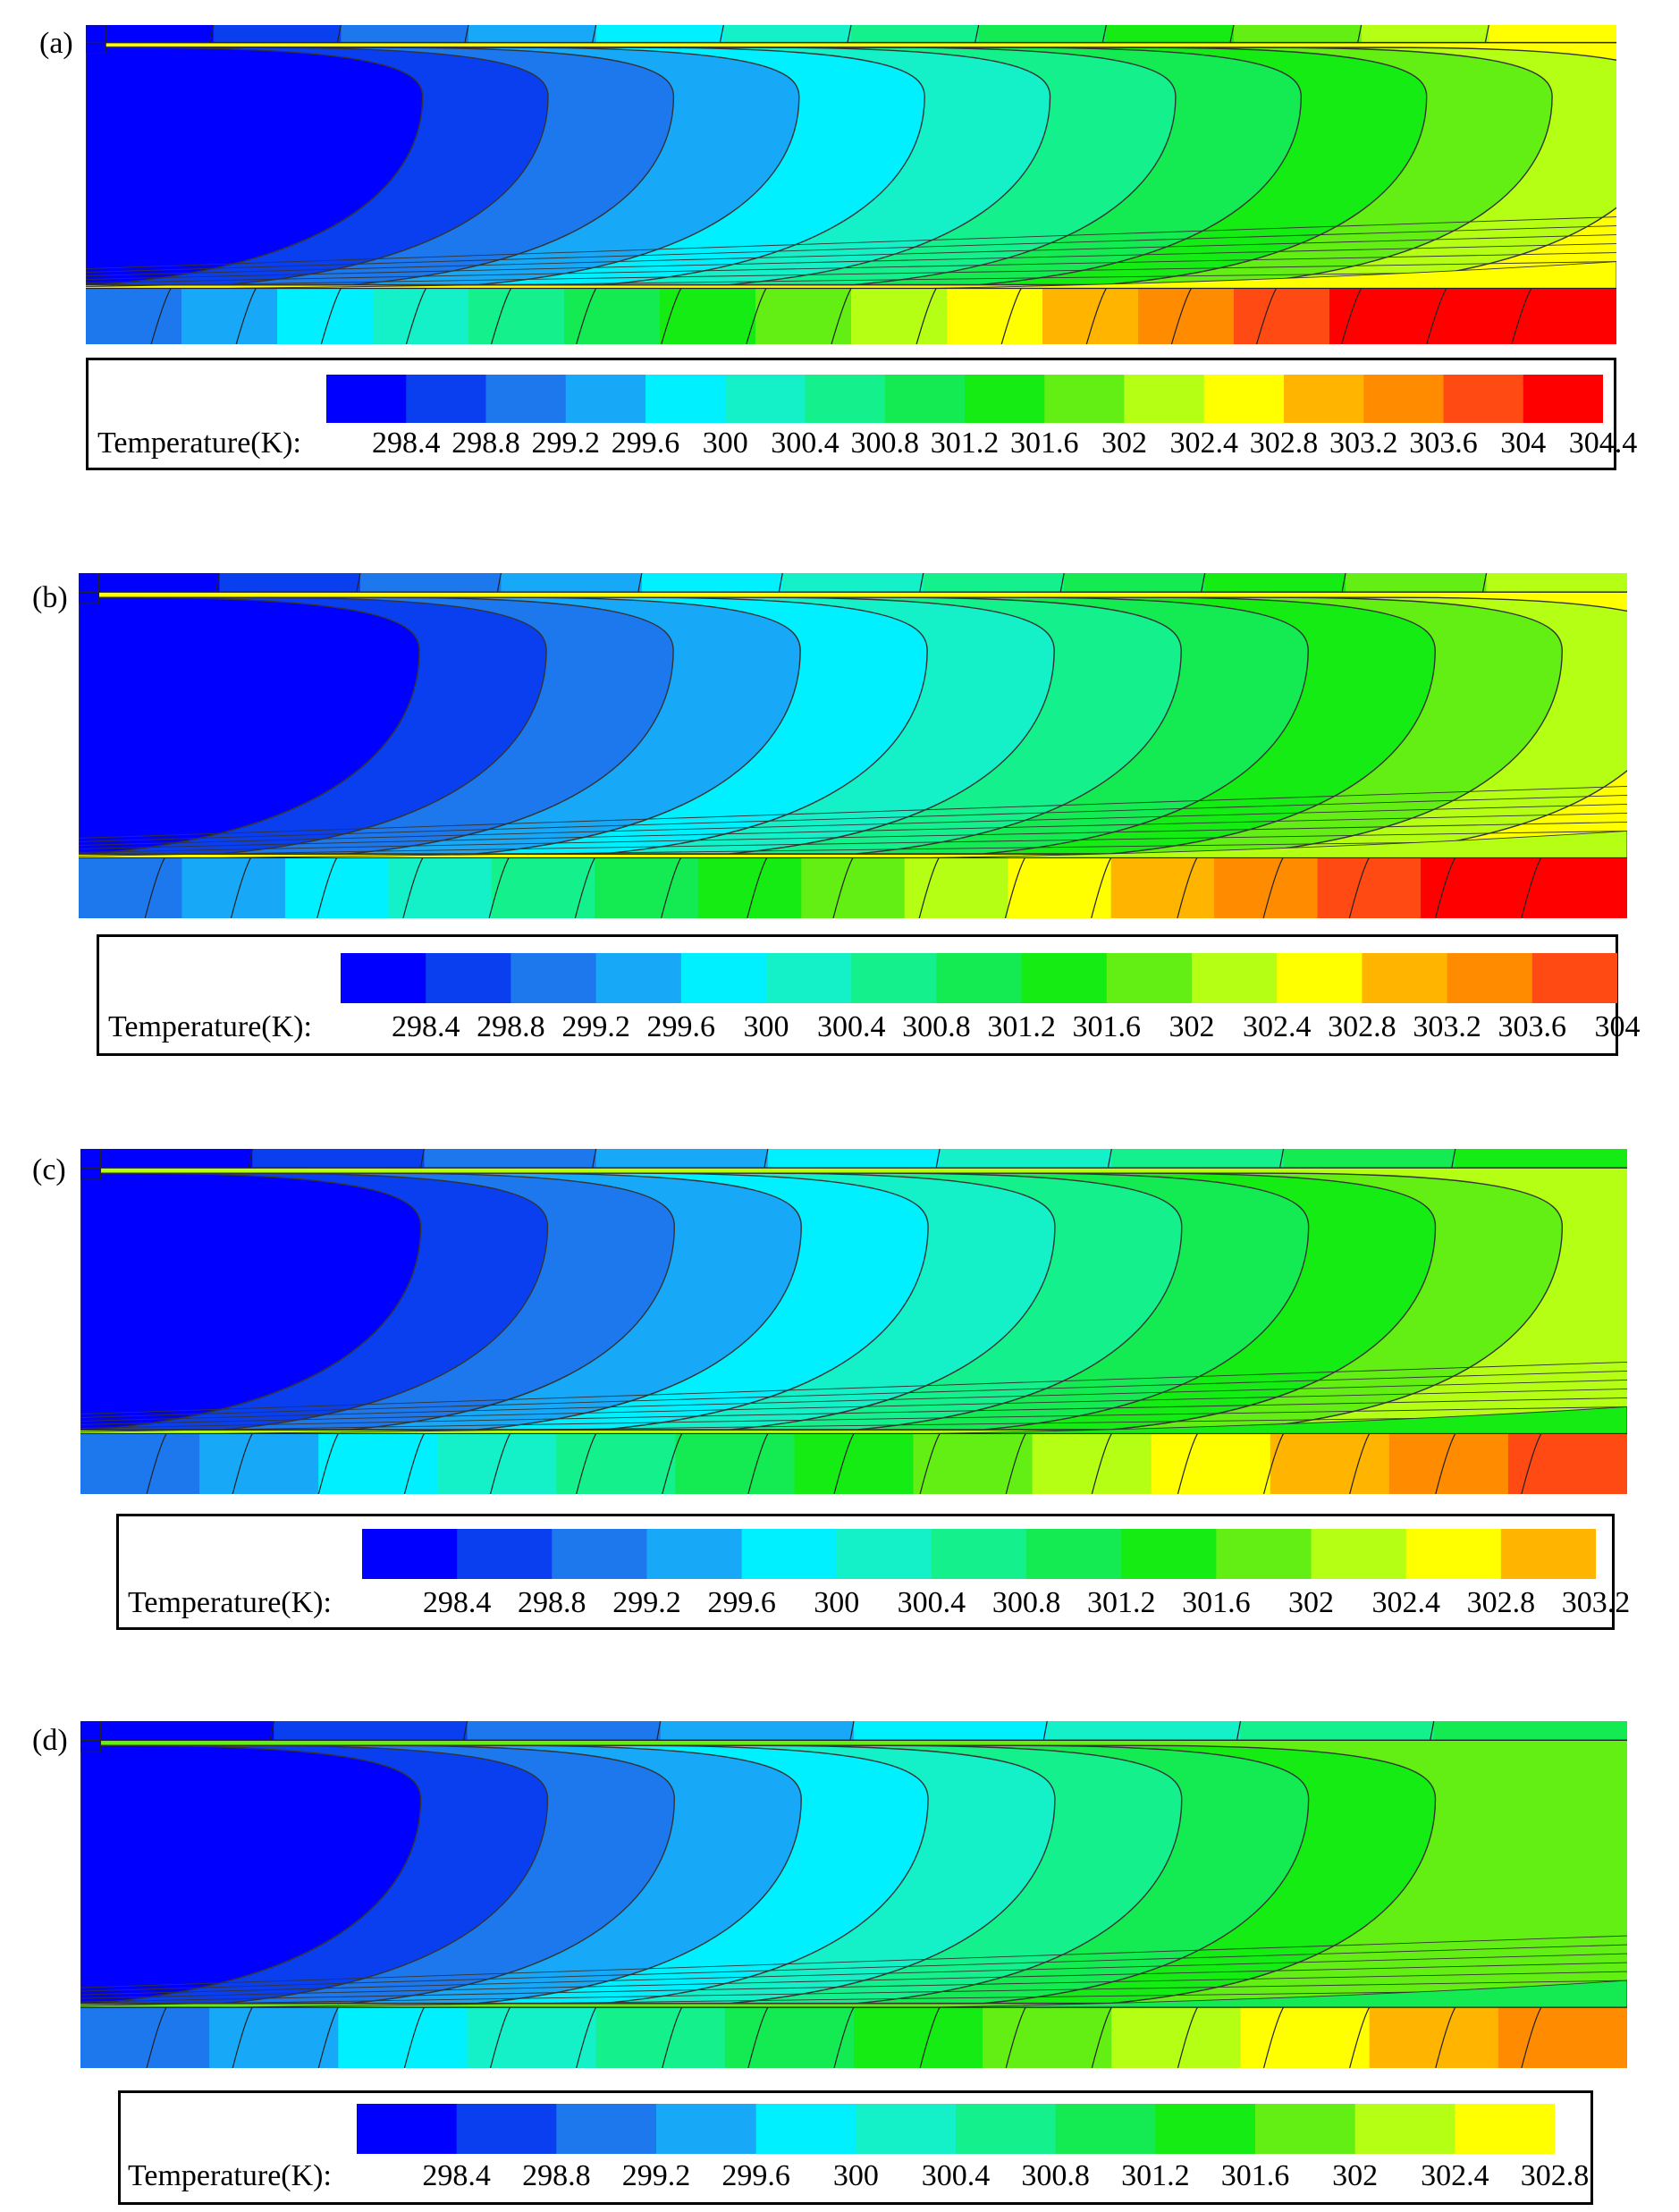 The height and width of the screenshot is (2212, 1679). I want to click on colorbar-tick-label: 302.8, so click(1362, 1026).